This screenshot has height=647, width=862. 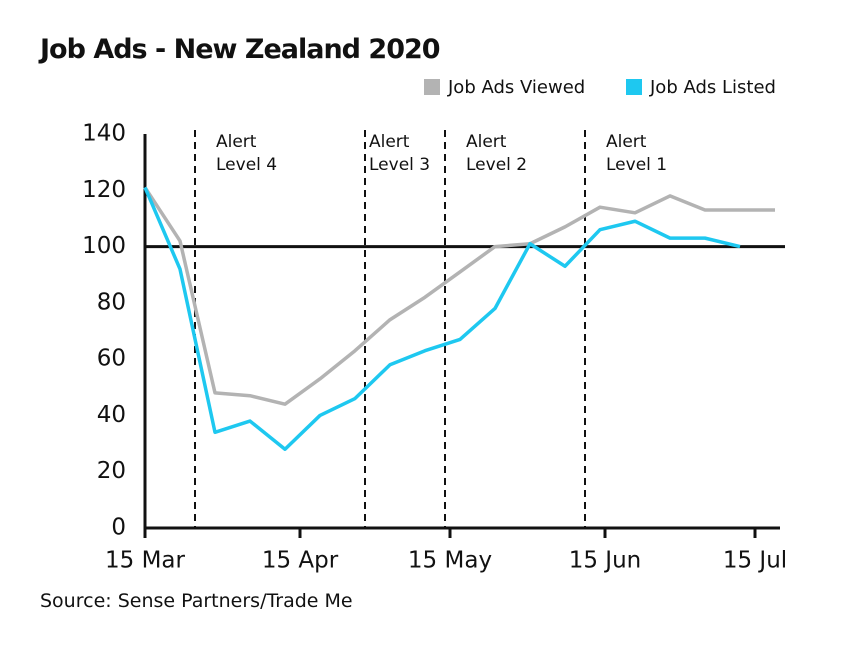 What do you see at coordinates (104, 246) in the screenshot?
I see `y-tick-label: 100` at bounding box center [104, 246].